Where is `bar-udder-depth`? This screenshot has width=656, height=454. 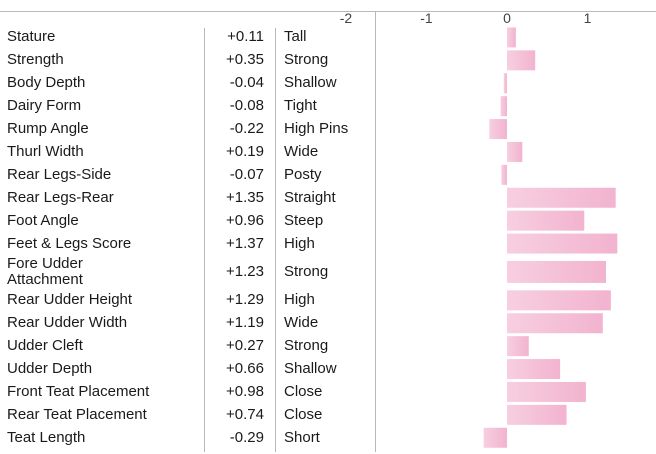
bar-udder-depth is located at coordinates (534, 369).